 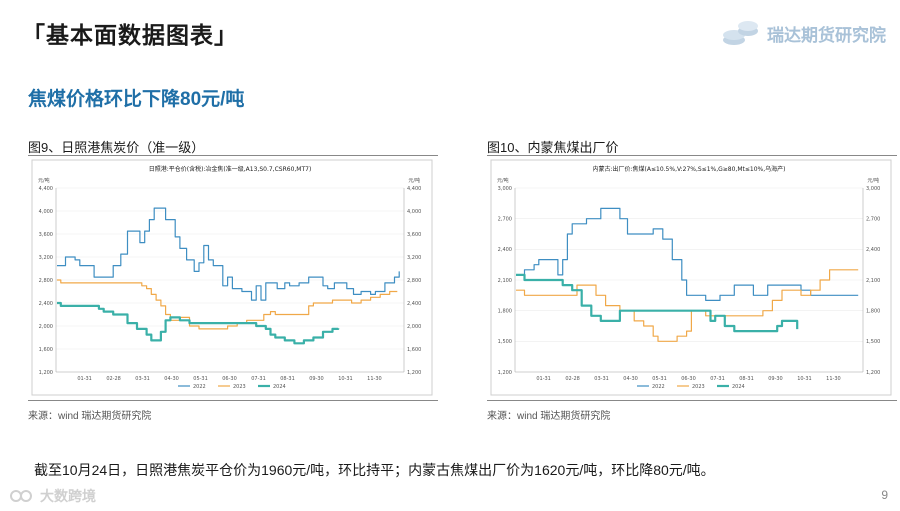 I want to click on y-tick-left: 2,800, so click(x=46, y=281).